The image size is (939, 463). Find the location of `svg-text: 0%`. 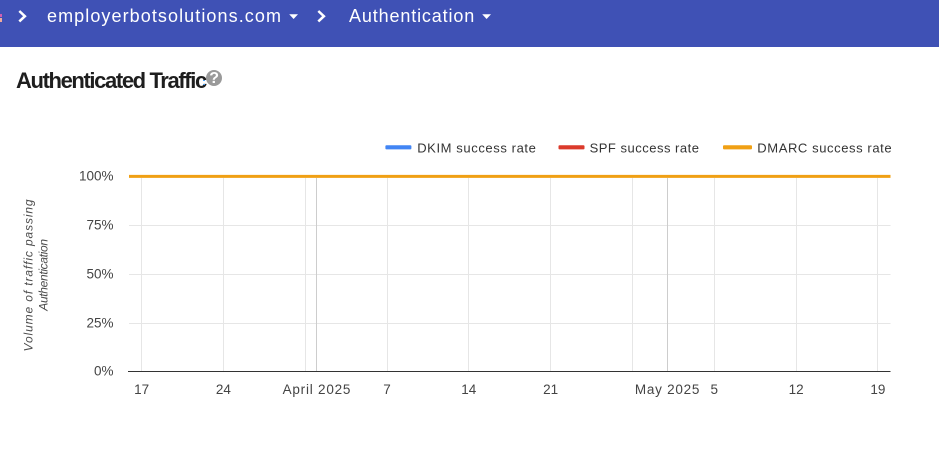

svg-text: 0% is located at coordinates (104, 371).